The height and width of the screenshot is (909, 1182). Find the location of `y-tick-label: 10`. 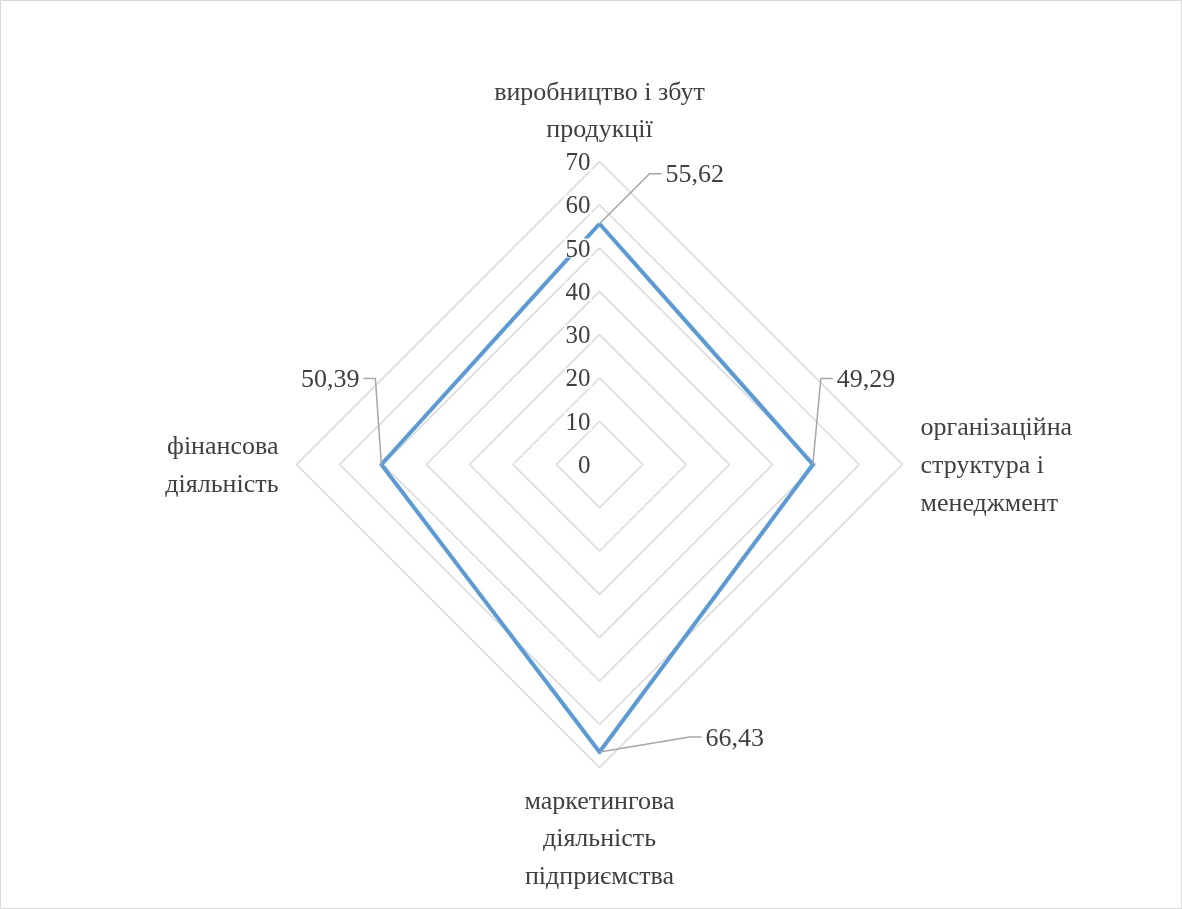

y-tick-label: 10 is located at coordinates (578, 421).